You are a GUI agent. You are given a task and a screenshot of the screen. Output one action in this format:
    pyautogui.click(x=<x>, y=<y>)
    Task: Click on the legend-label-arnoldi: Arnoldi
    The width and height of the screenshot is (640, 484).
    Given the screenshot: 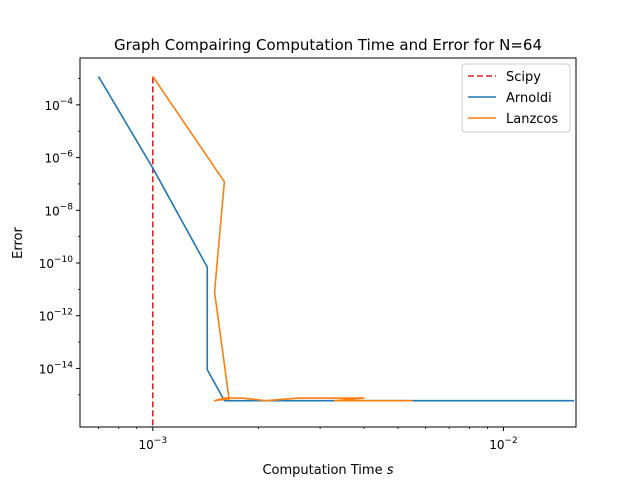 What is the action you would take?
    pyautogui.click(x=529, y=98)
    